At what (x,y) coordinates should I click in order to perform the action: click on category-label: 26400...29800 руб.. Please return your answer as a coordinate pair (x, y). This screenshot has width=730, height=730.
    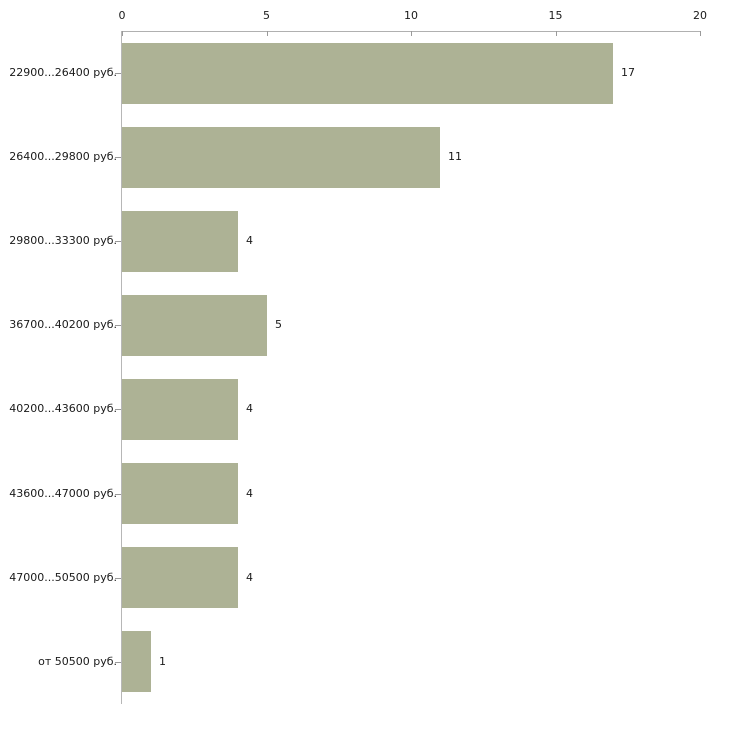
    Looking at the image, I should click on (63, 157).